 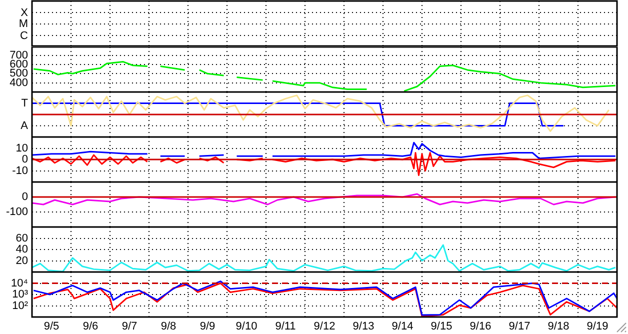 I want to click on x-tick-label: 9/9, so click(x=208, y=326).